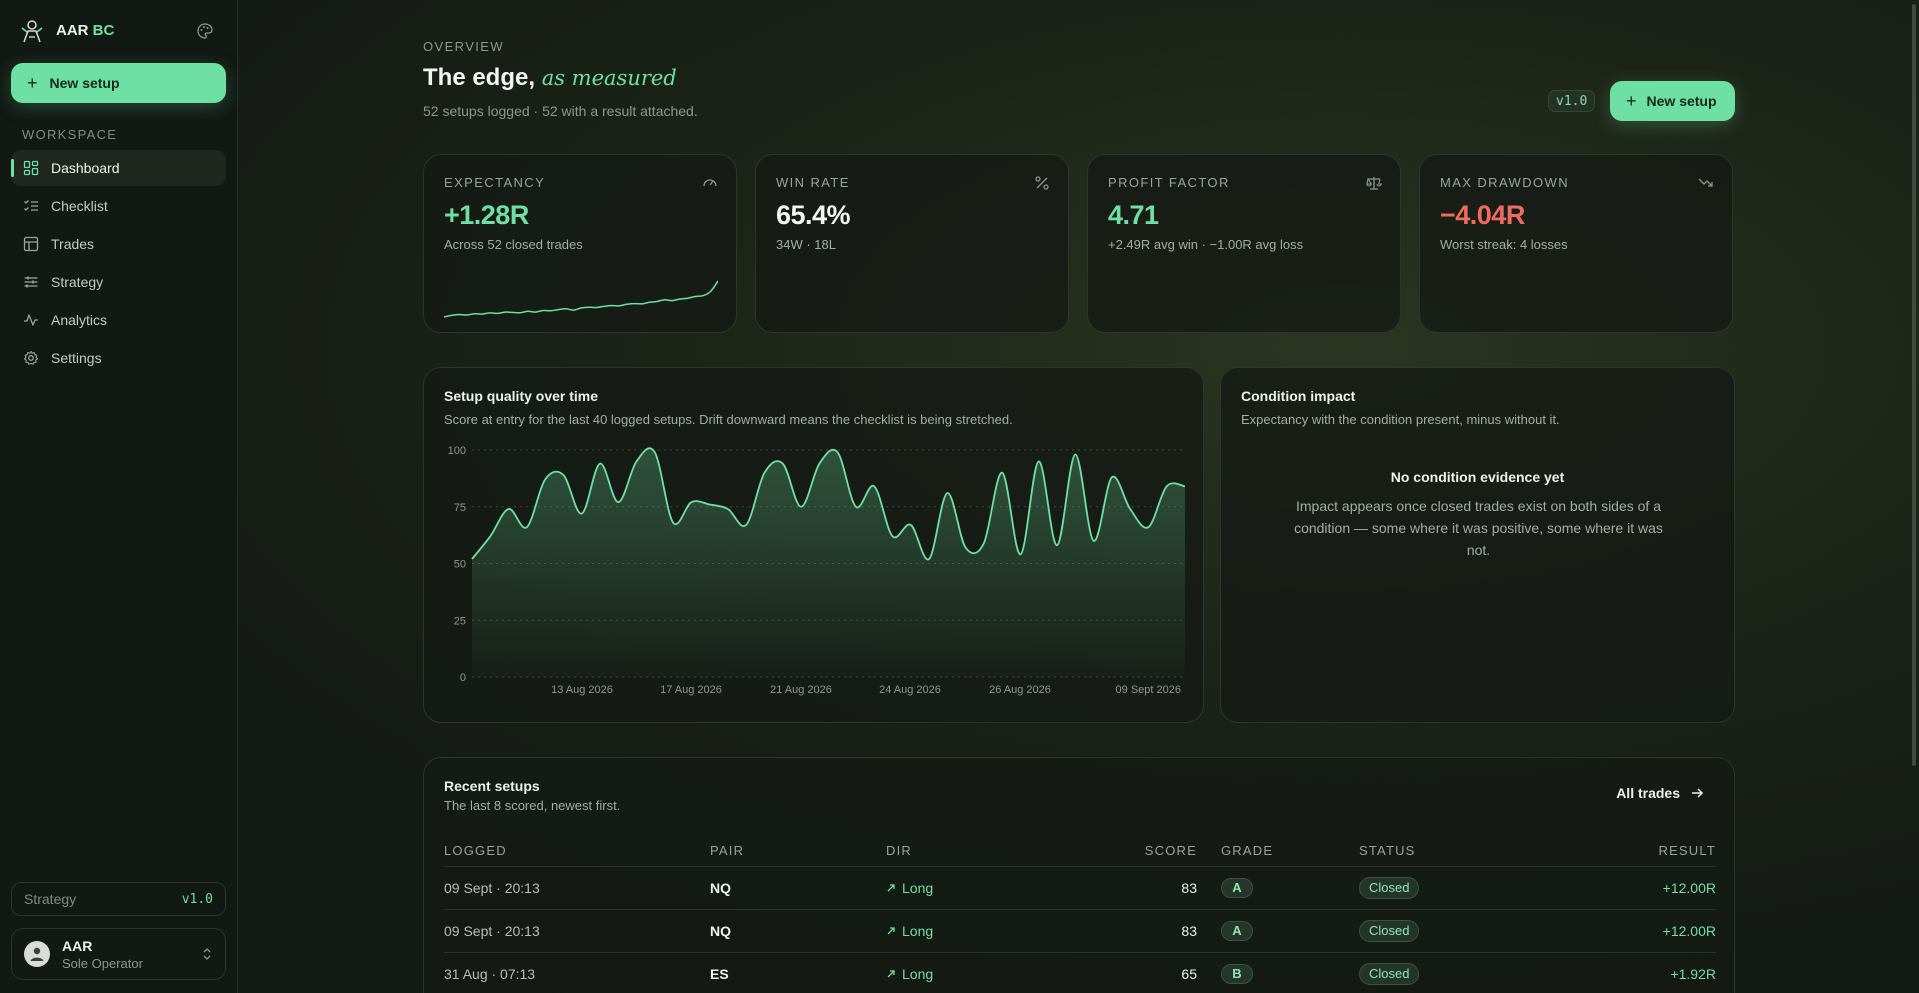  What do you see at coordinates (1298, 396) in the screenshot?
I see `impact-title: Condition impact` at bounding box center [1298, 396].